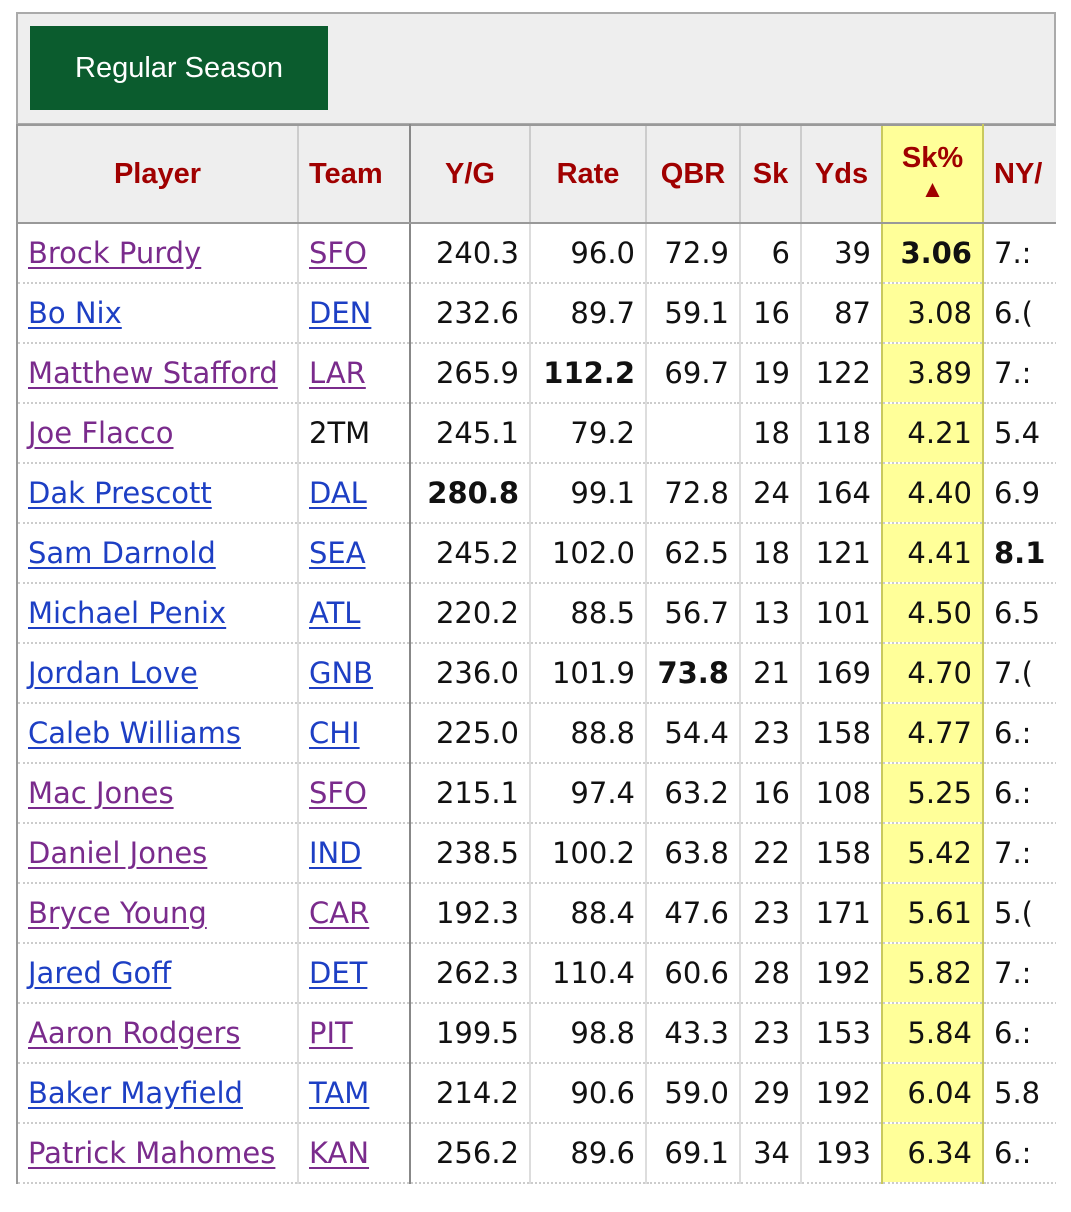 The image size is (1071, 1212). I want to click on player-link: Michael Penix, so click(127, 613).